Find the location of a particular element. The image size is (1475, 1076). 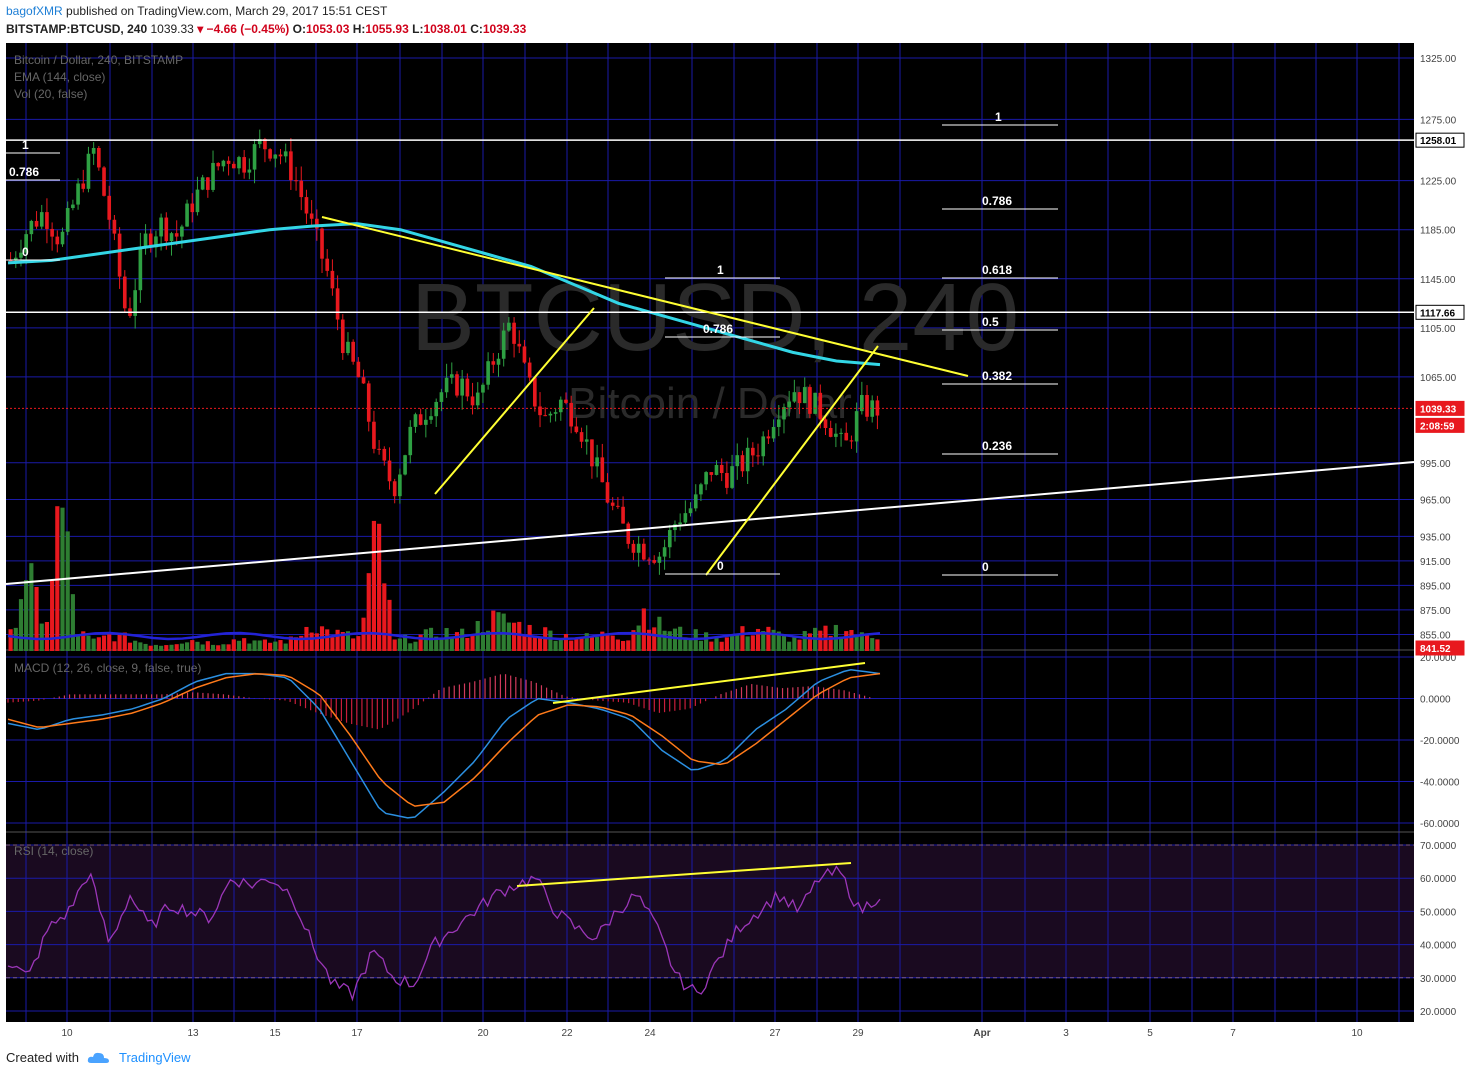

change-value: ▾ −4.66 (−0.45%) is located at coordinates (243, 29).